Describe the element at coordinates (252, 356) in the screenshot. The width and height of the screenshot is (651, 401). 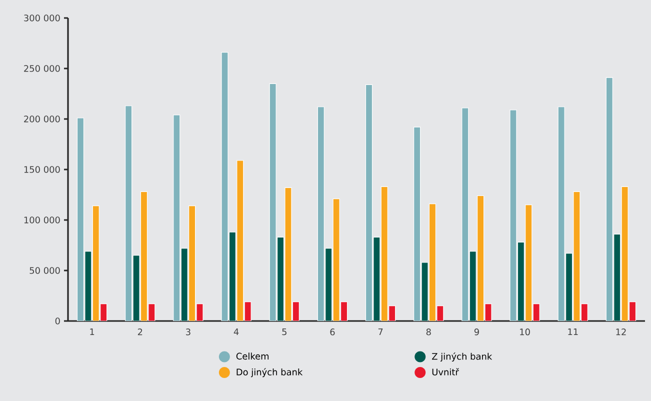
I see `legend-label: Celkem` at that location.